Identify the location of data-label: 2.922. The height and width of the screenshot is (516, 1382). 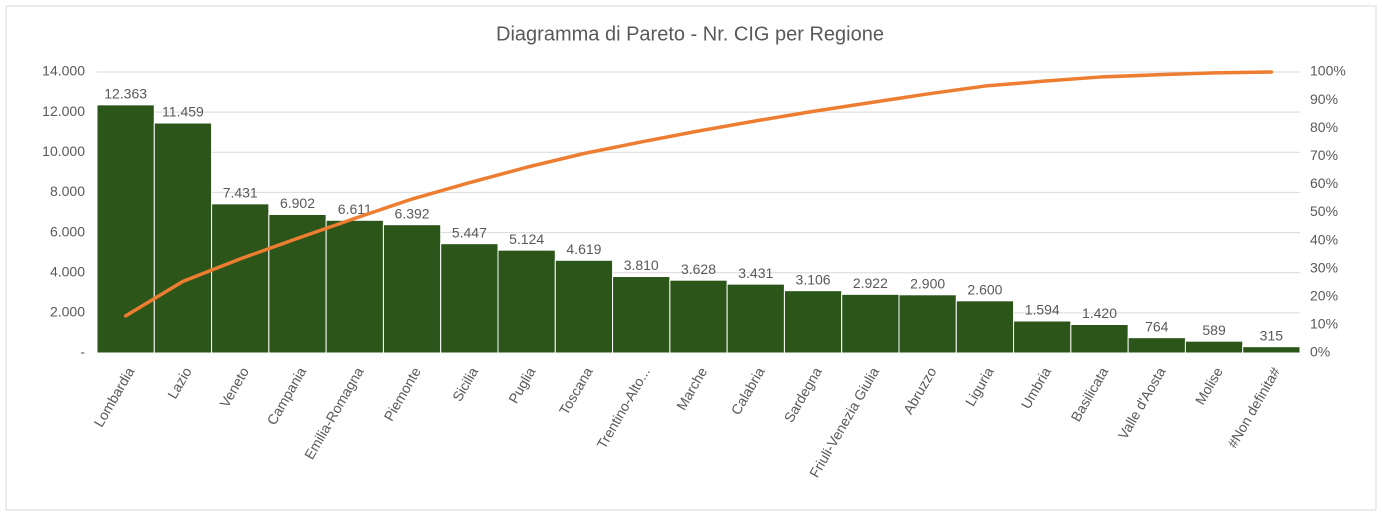
(870, 283).